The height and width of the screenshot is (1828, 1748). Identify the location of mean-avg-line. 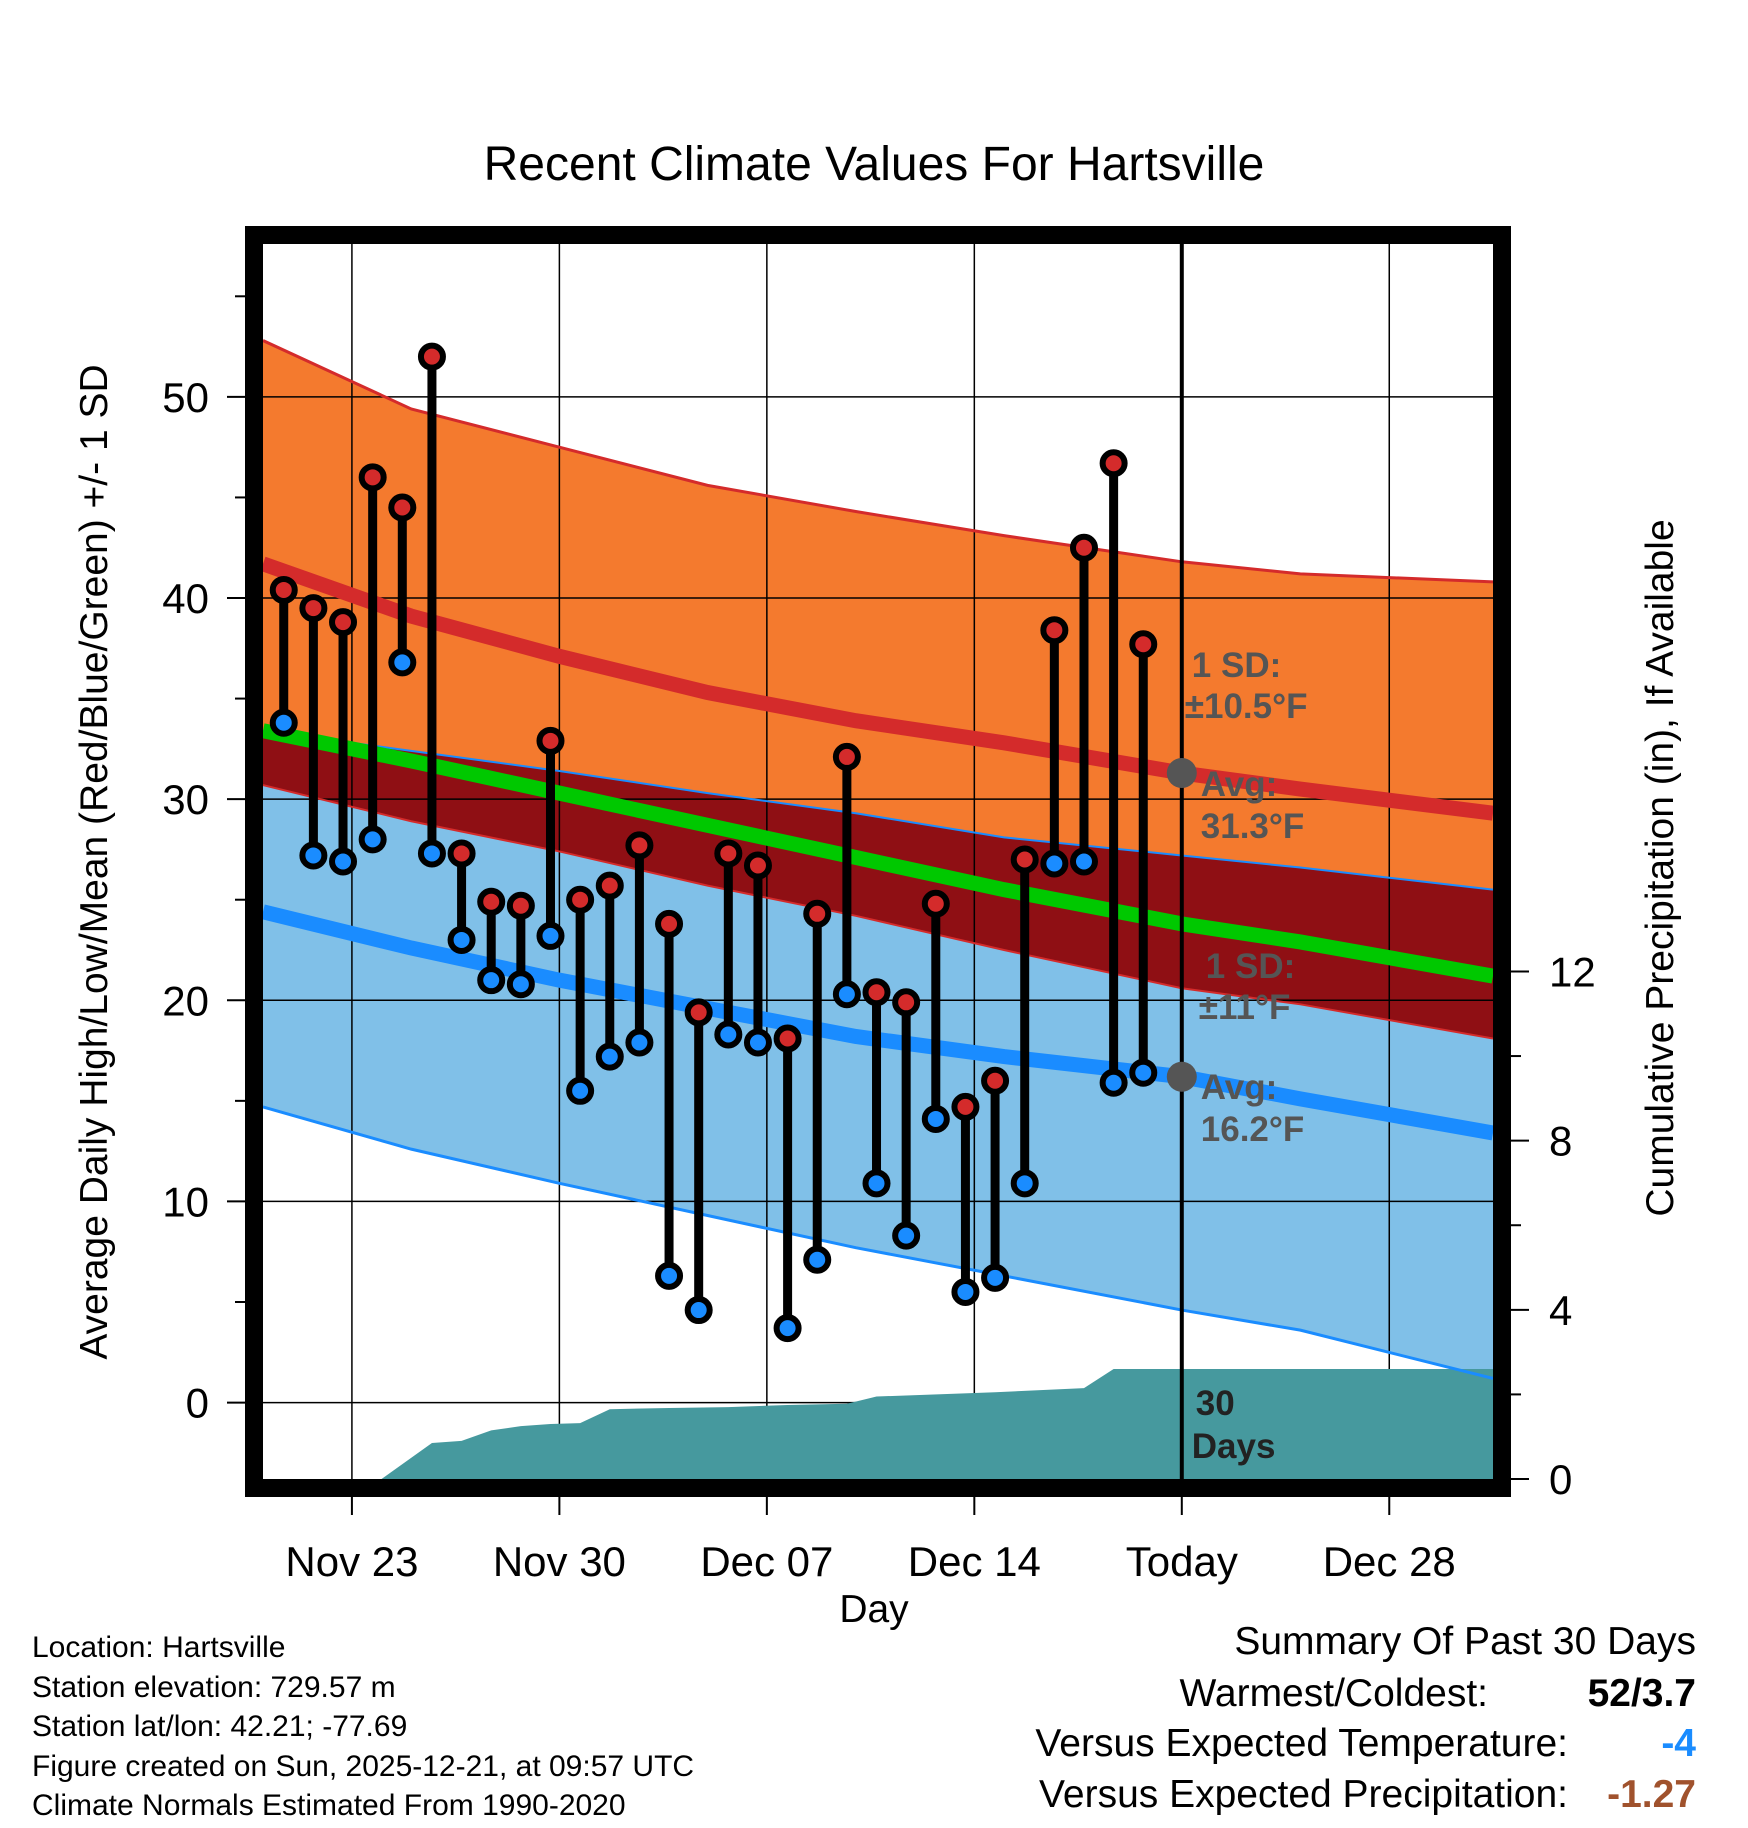
(878, 853).